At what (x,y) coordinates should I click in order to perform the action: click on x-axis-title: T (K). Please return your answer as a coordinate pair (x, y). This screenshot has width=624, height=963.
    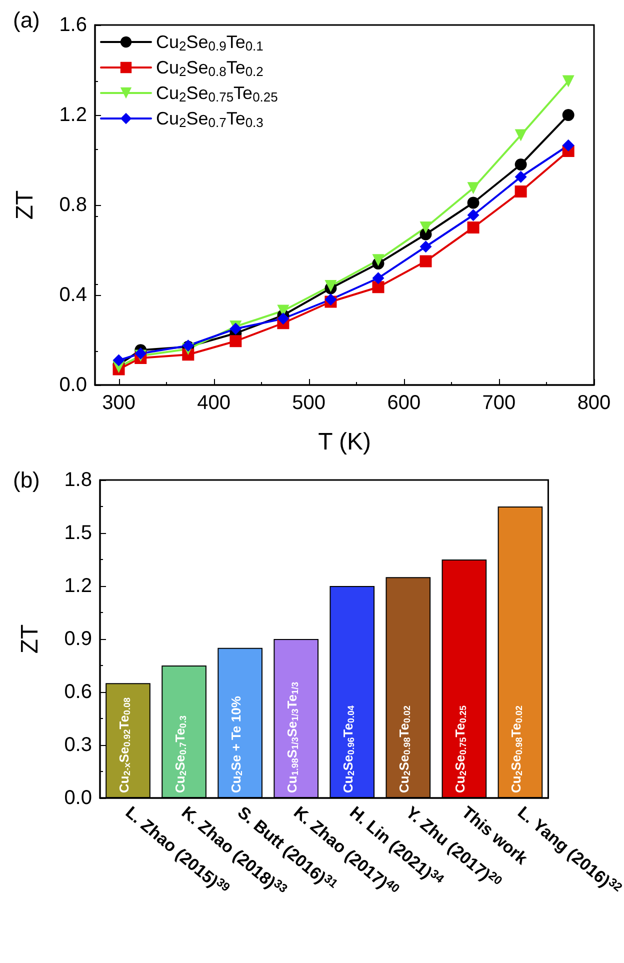
    Looking at the image, I should click on (344, 442).